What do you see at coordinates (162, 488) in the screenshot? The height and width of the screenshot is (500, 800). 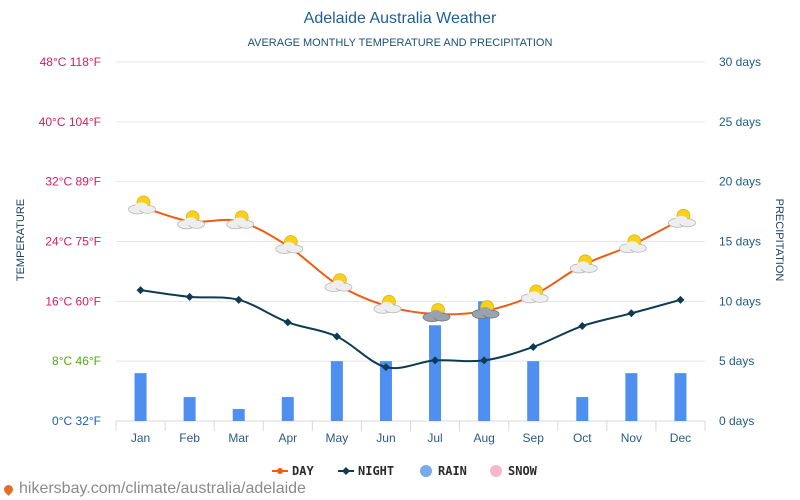 I see `footer-text: hikersbay.com/climate/australia/adelaide` at bounding box center [162, 488].